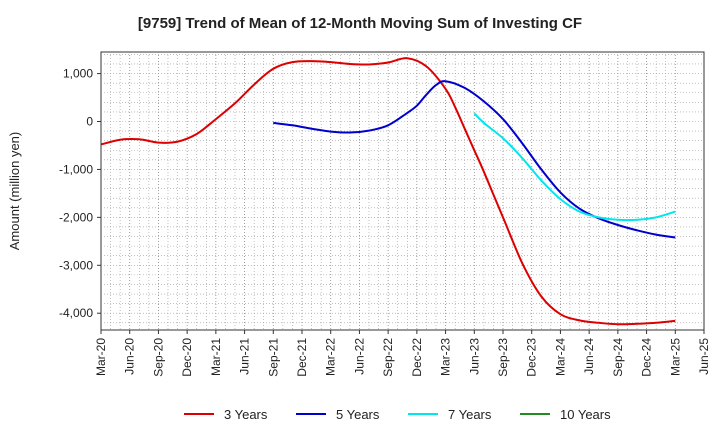 The image size is (720, 440). Describe the element at coordinates (574, 167) in the screenshot. I see `series-line-7-years` at that location.